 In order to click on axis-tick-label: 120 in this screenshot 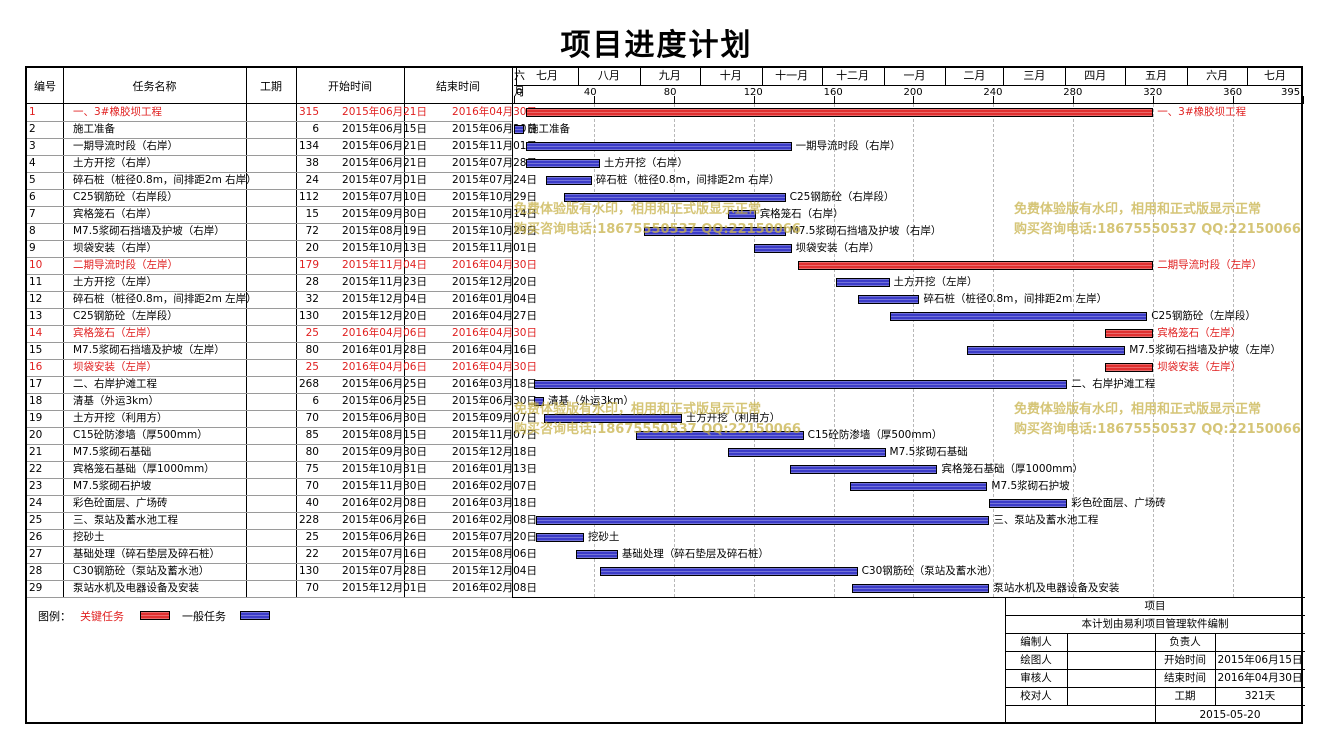, I will do `click(753, 92)`.